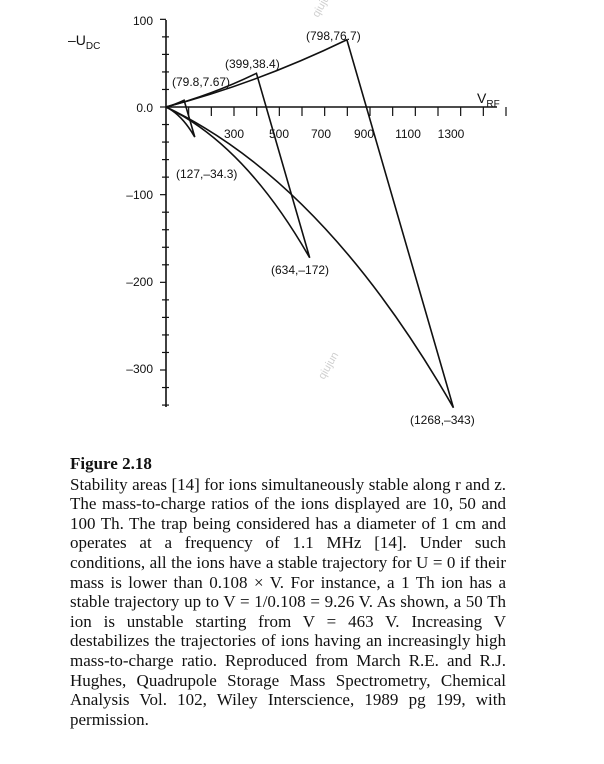 The height and width of the screenshot is (764, 604). Describe the element at coordinates (279, 134) in the screenshot. I see `x-tick-label: 500` at that location.